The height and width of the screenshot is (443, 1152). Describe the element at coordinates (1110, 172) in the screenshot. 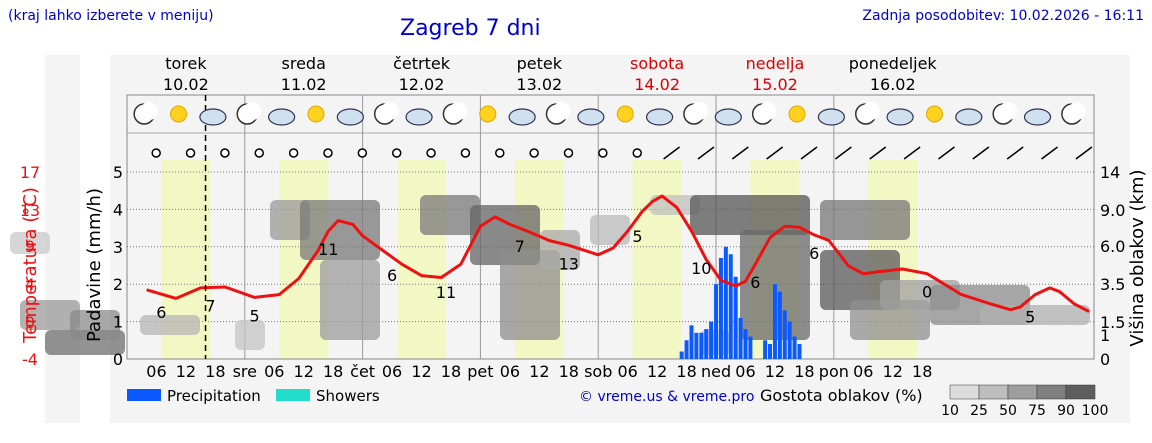

I see `cloud-height-tick: 14` at that location.